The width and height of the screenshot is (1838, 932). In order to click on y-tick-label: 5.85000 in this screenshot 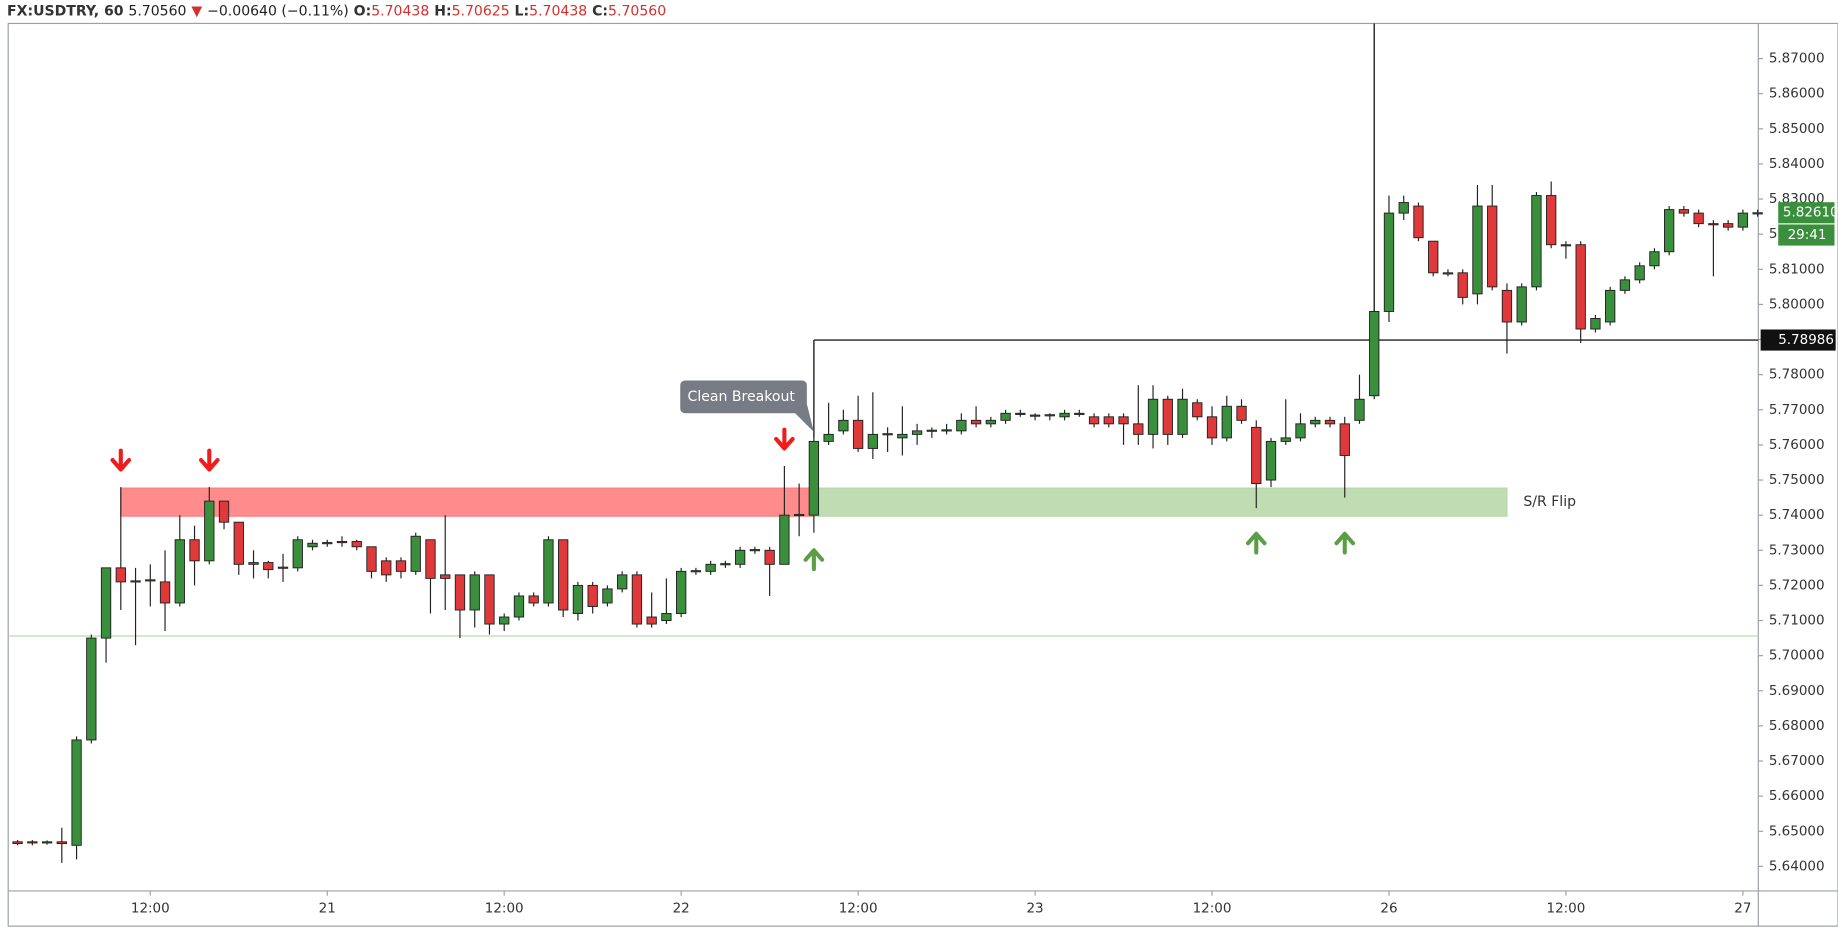, I will do `click(1797, 129)`.